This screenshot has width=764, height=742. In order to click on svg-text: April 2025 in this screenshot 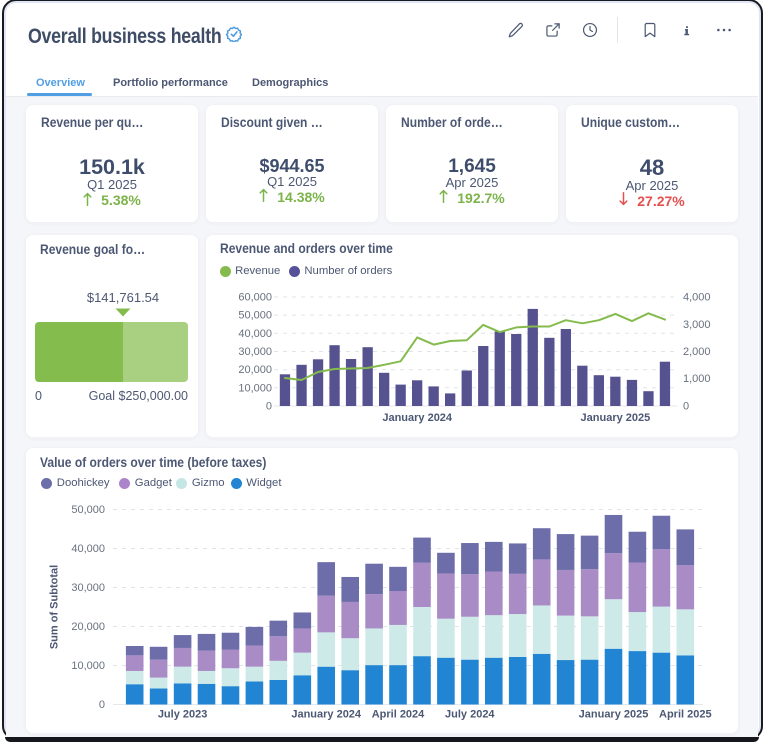, I will do `click(685, 714)`.